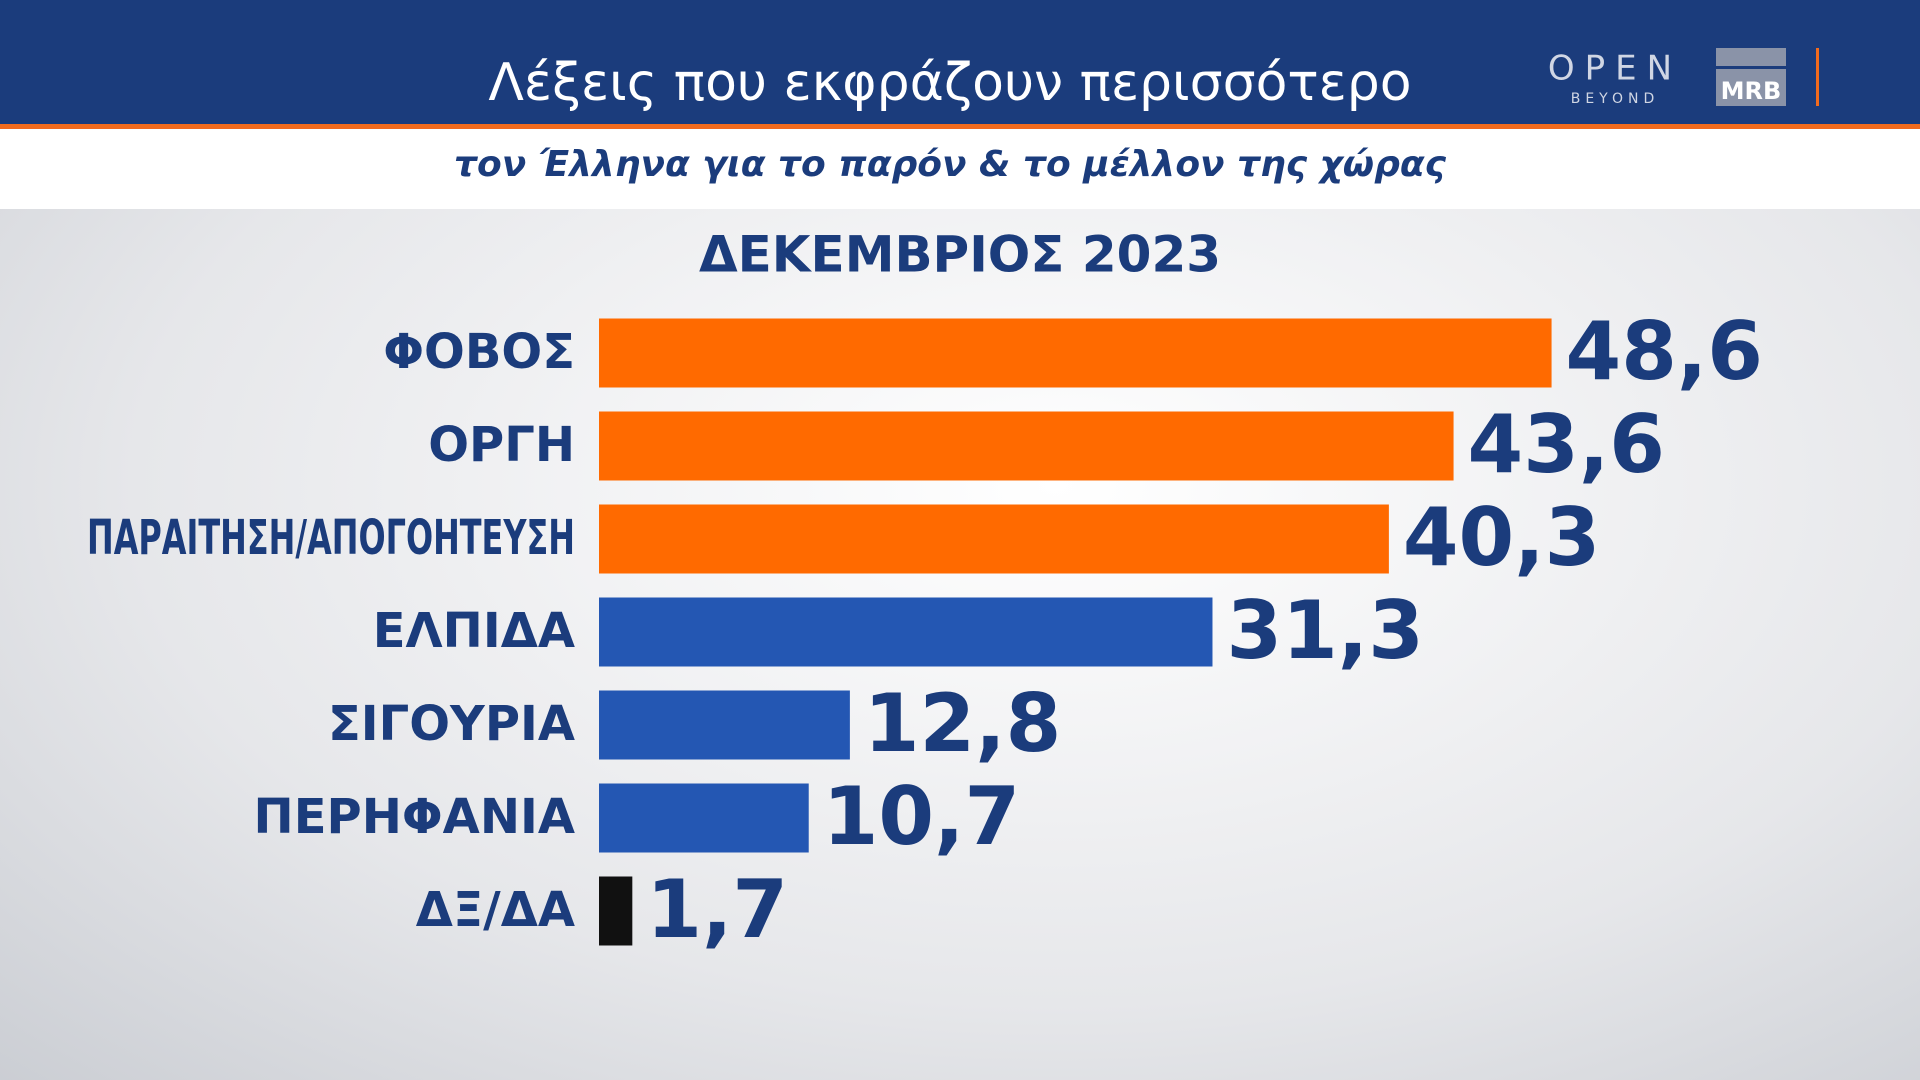 This screenshot has width=1920, height=1080. What do you see at coordinates (479, 352) in the screenshot?
I see `category-label: ΦΟΒΟΣ` at bounding box center [479, 352].